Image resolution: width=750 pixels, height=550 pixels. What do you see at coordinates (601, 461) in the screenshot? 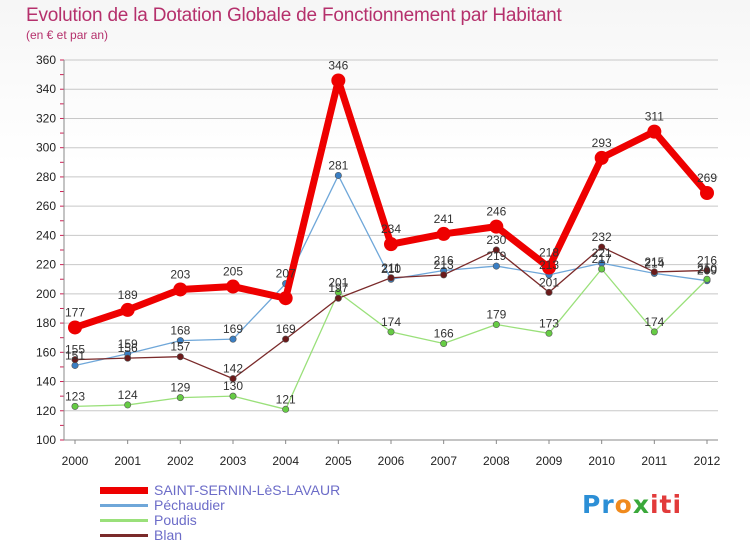
I see `x-tick-label: 2010` at bounding box center [601, 461].